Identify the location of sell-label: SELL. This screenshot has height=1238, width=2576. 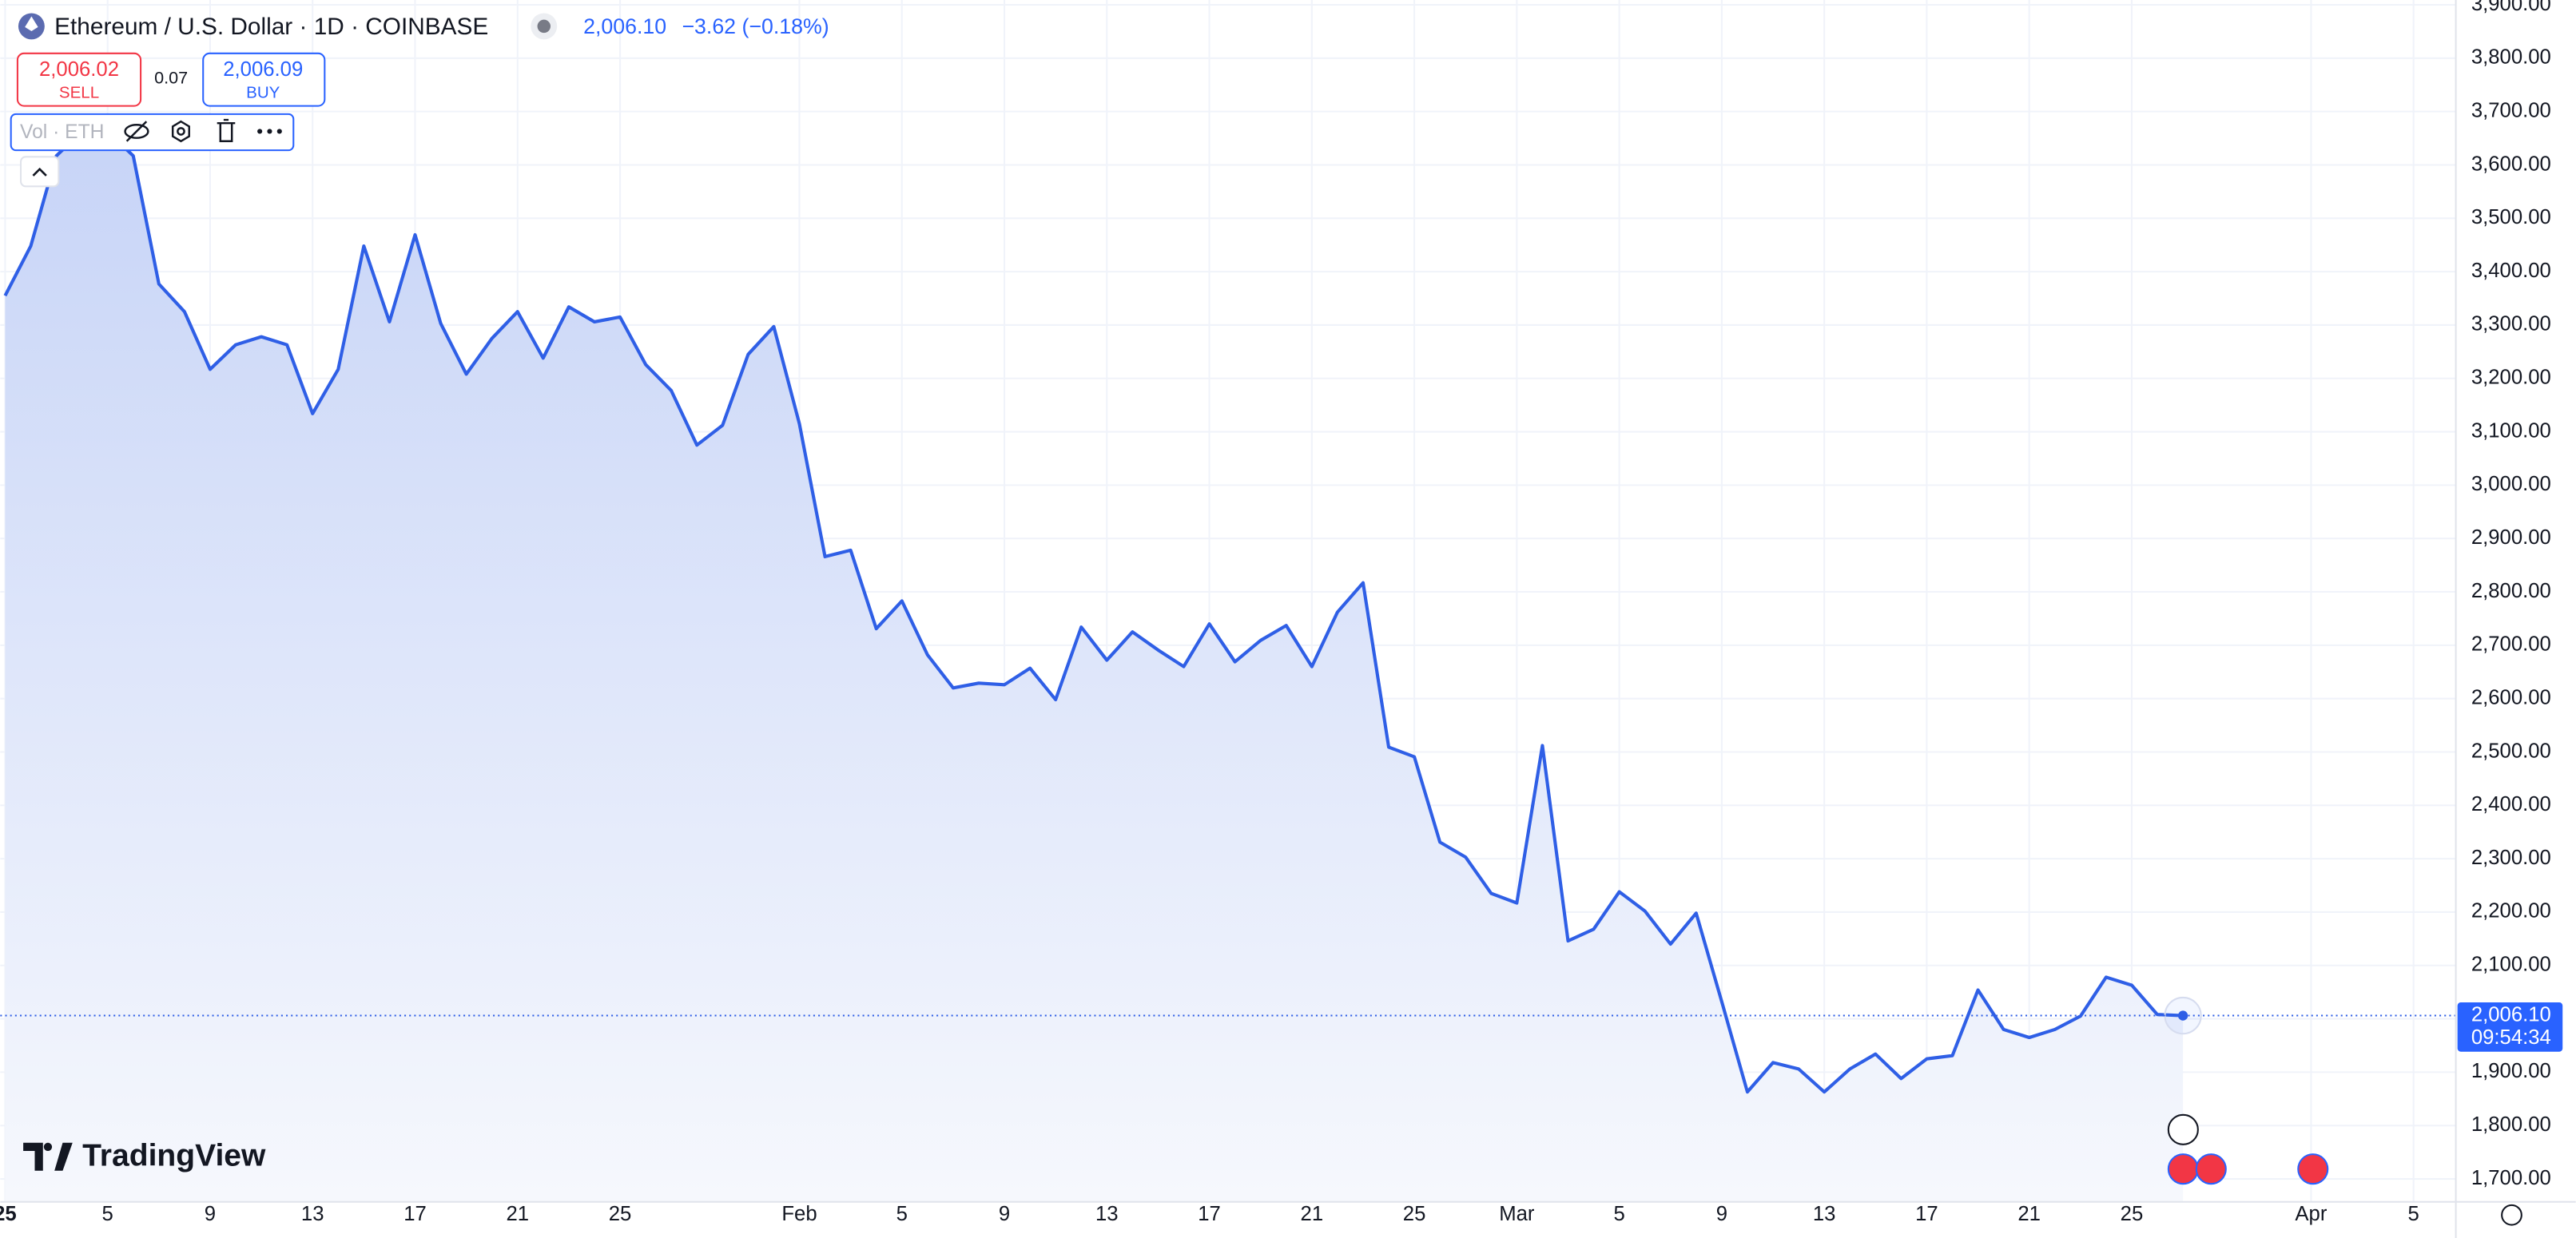
(79, 93).